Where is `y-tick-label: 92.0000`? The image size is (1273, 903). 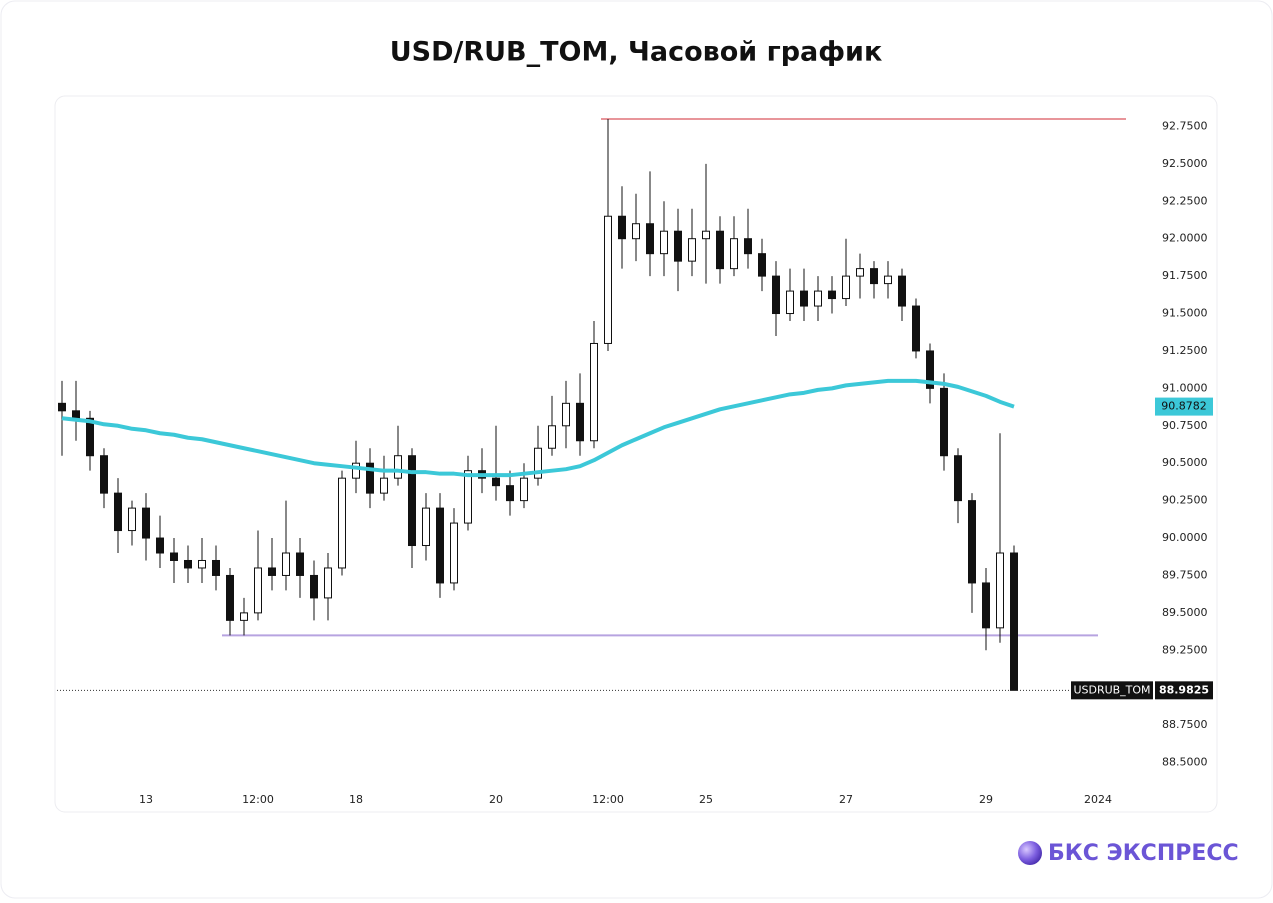 y-tick-label: 92.0000 is located at coordinates (1185, 238).